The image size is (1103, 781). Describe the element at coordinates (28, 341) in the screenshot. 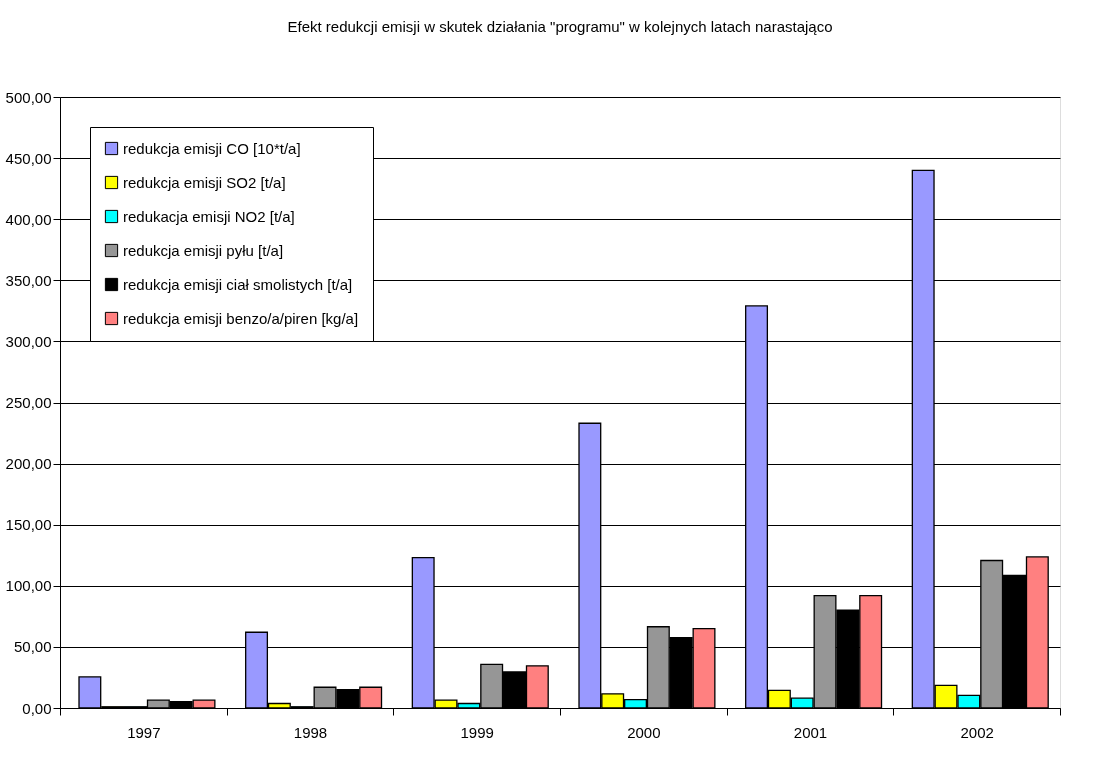

I see `y-tick-label: 300,00` at that location.